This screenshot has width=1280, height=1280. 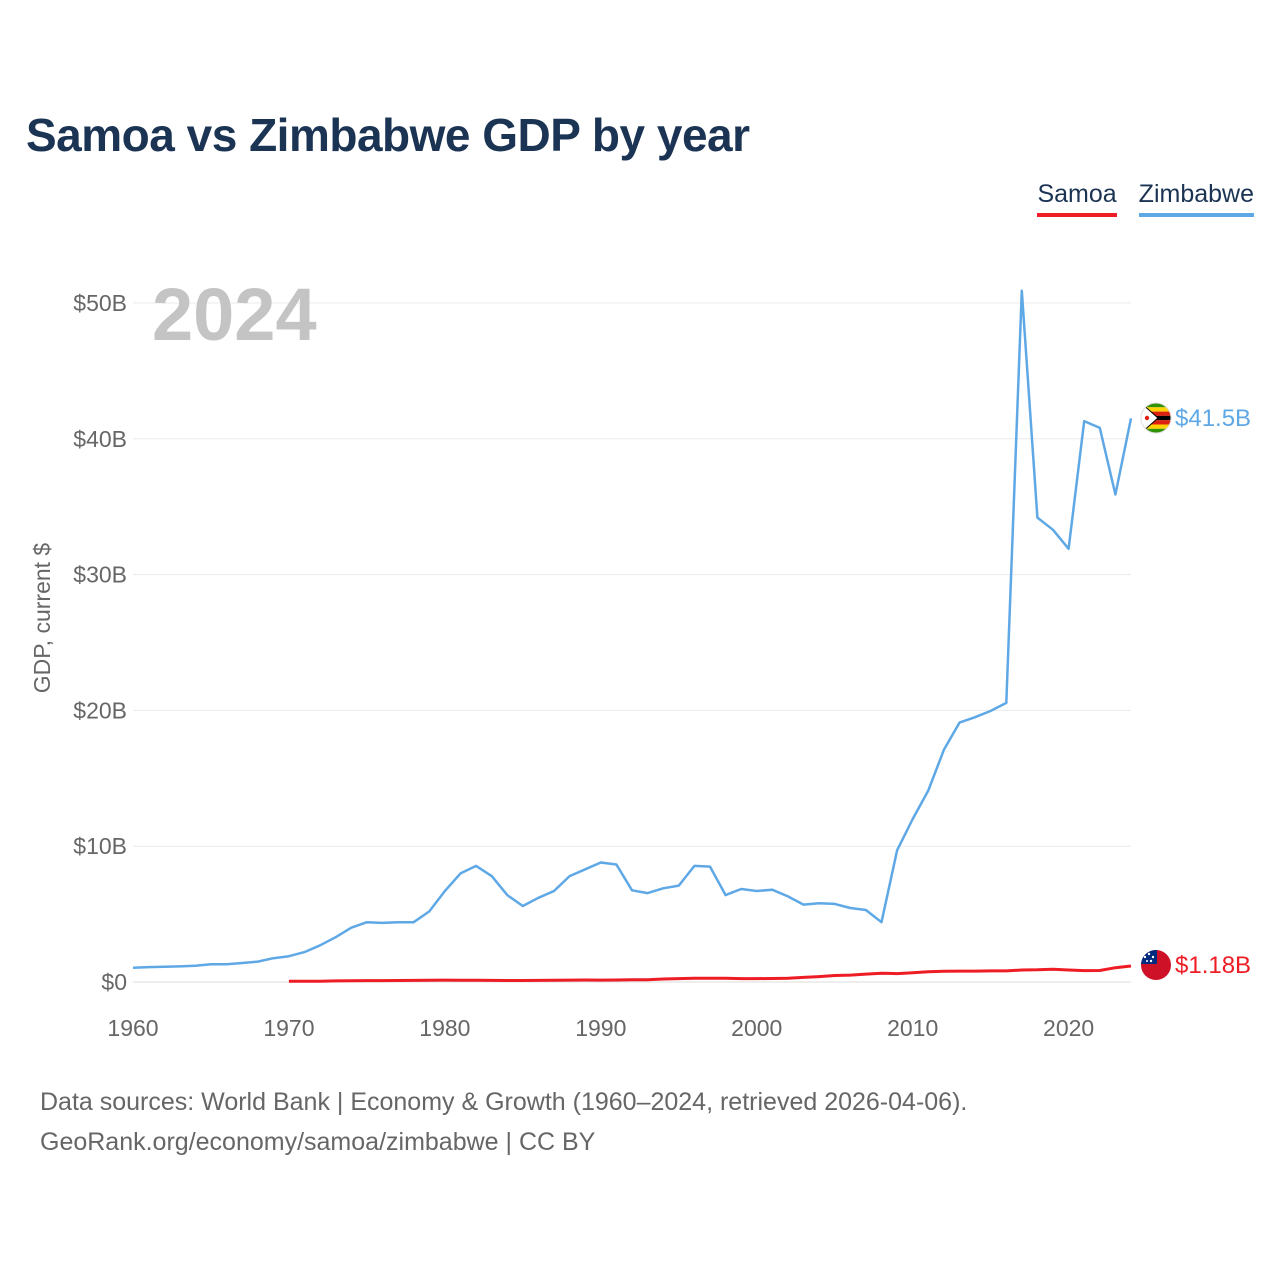 What do you see at coordinates (912, 1028) in the screenshot?
I see `x-tick-label: 2010` at bounding box center [912, 1028].